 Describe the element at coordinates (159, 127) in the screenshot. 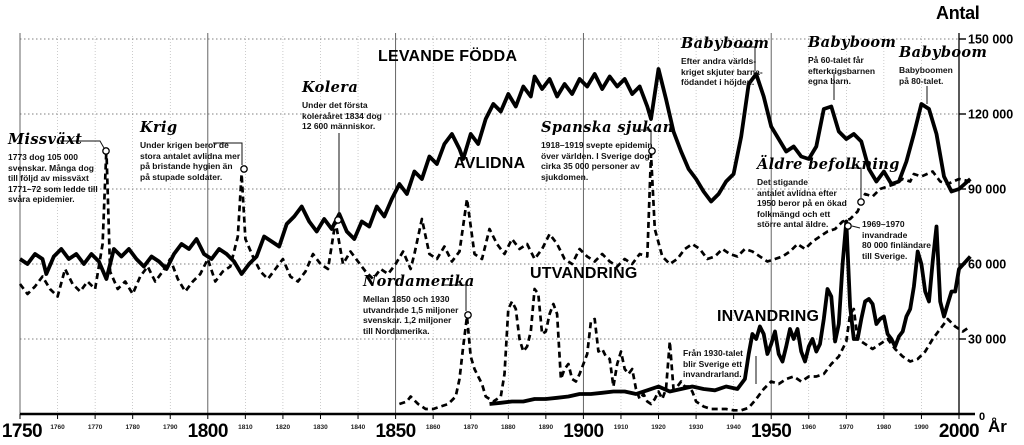

I see `annotation-title: Krig` at that location.